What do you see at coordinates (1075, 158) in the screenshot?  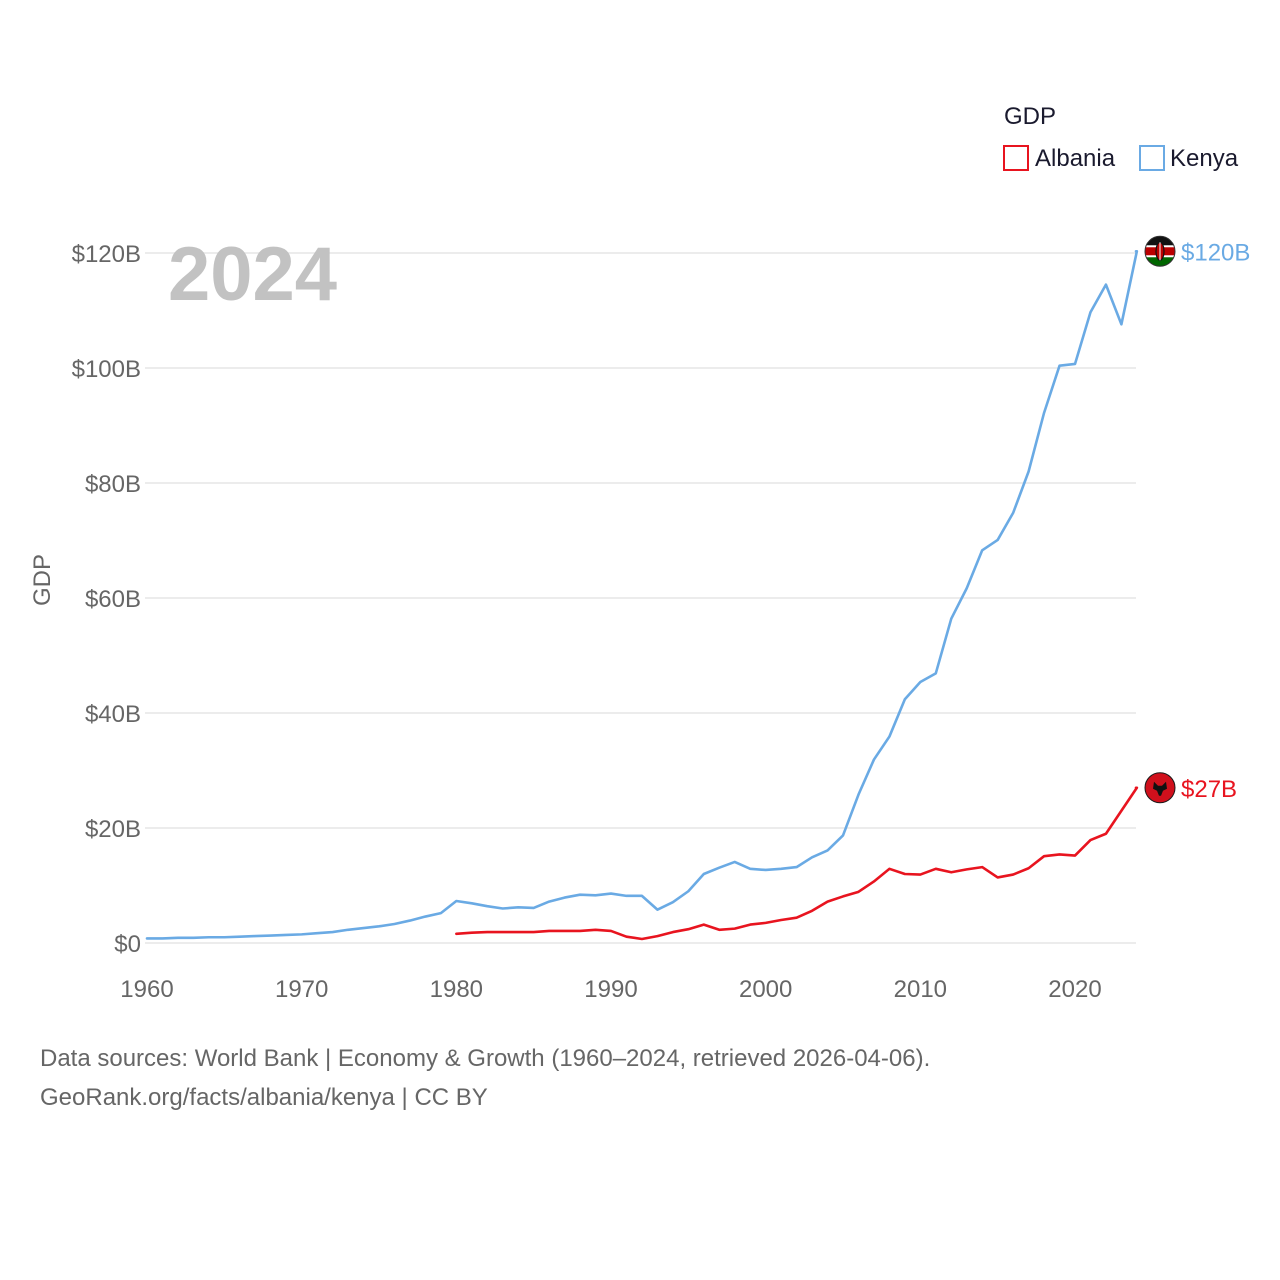 I see `legend-label-albania: Albania` at bounding box center [1075, 158].